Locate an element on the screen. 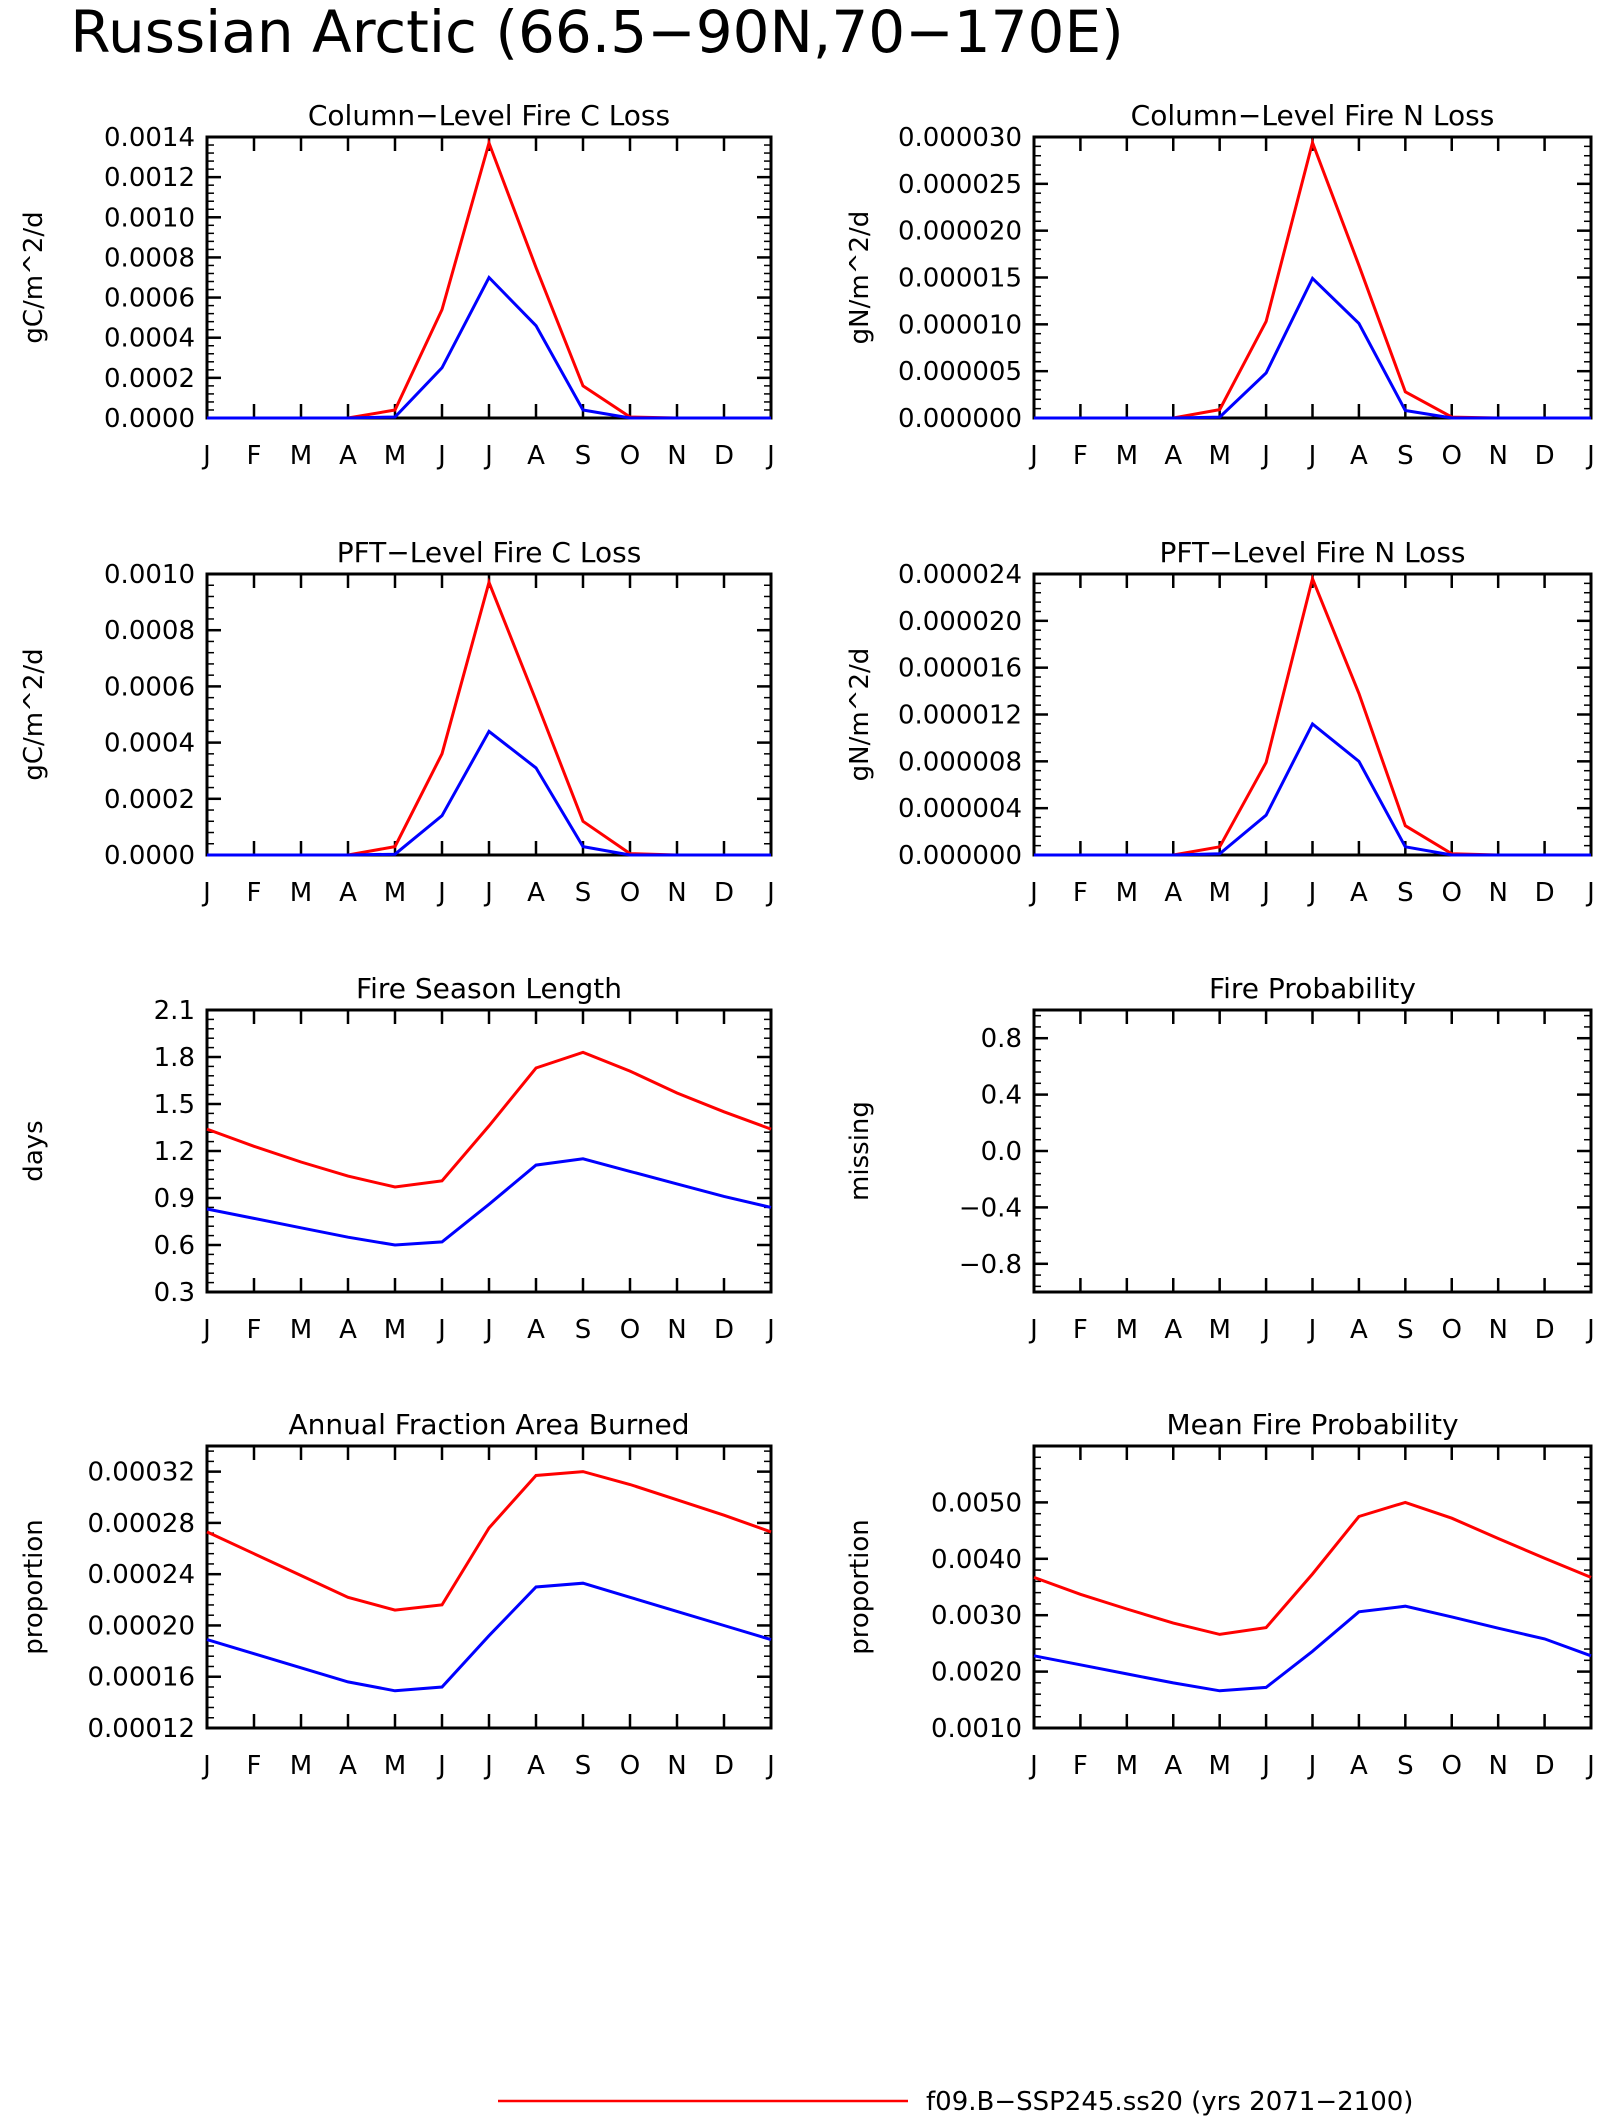 The width and height of the screenshot is (1611, 2120). chart-title: Column−Level Fire N Loss is located at coordinates (1313, 115).